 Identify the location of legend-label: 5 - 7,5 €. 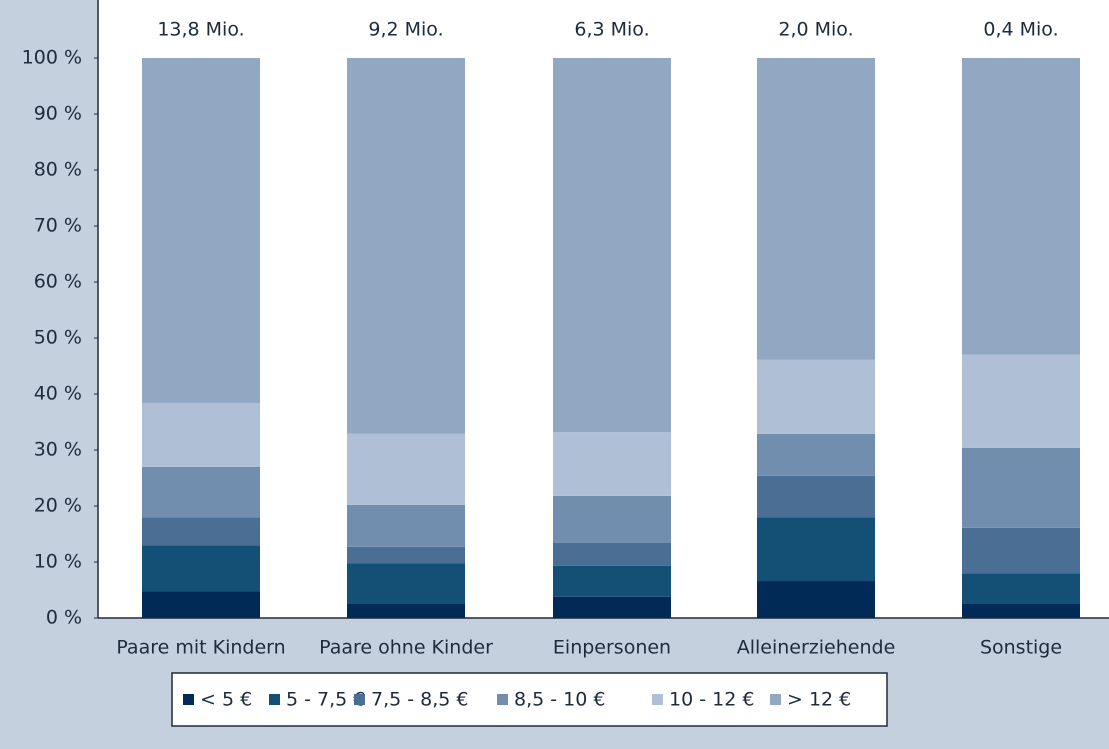
(325, 700).